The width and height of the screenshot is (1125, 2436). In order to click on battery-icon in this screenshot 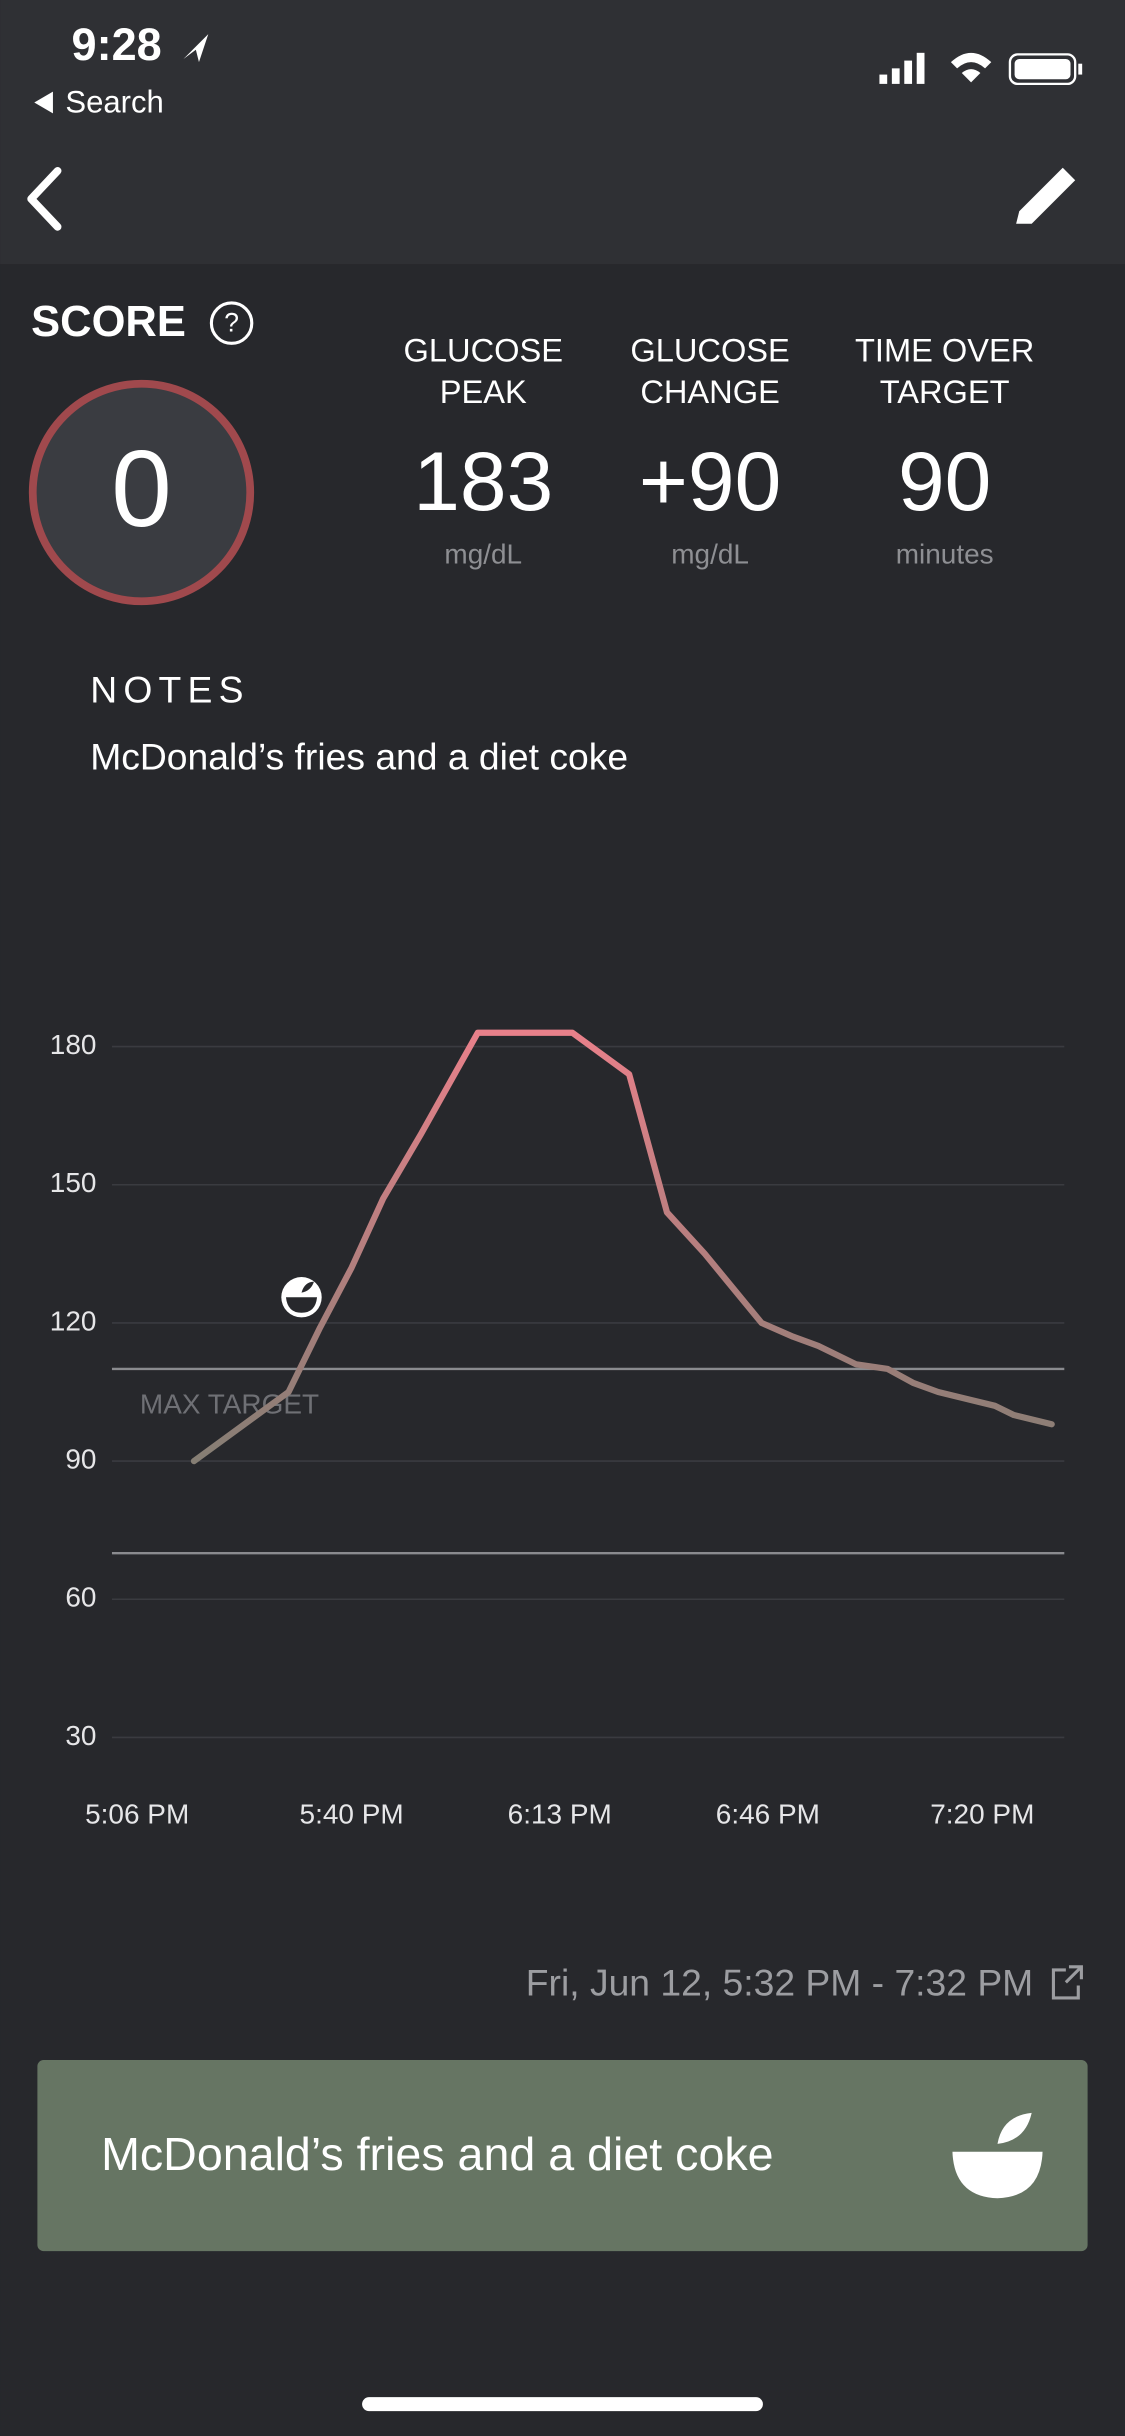, I will do `click(1042, 69)`.